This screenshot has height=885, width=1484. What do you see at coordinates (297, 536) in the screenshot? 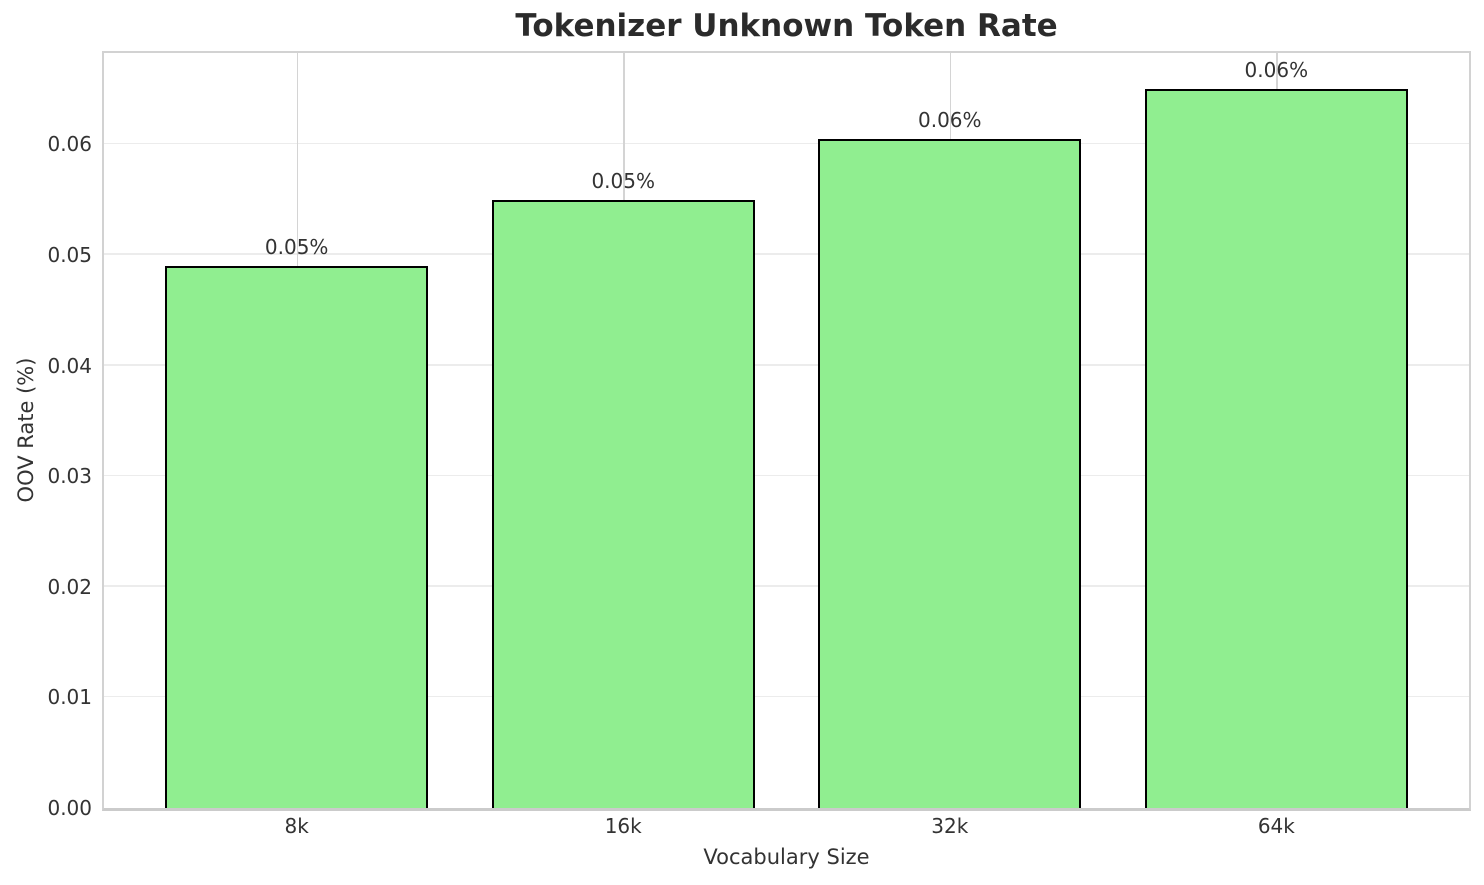
I see `bar-8k` at bounding box center [297, 536].